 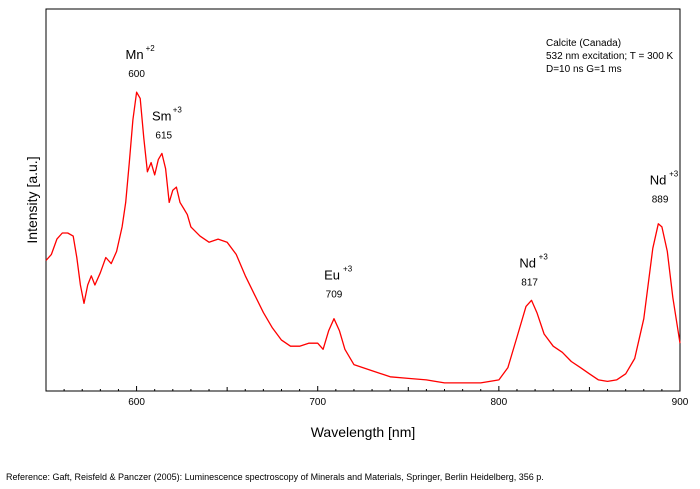 What do you see at coordinates (499, 402) in the screenshot?
I see `x-tick-label: 800` at bounding box center [499, 402].